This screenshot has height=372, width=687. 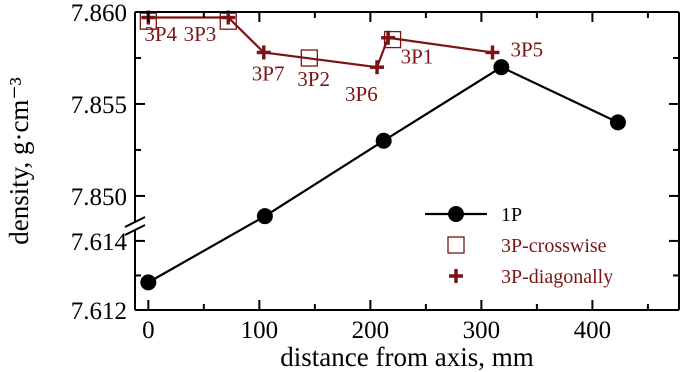 What do you see at coordinates (456, 245) in the screenshot?
I see `data-point-3p-crosswise` at bounding box center [456, 245].